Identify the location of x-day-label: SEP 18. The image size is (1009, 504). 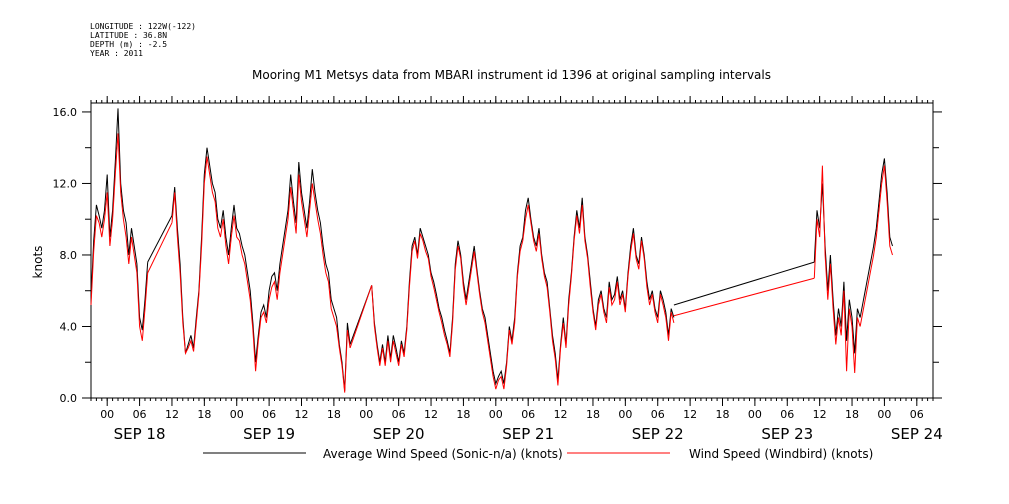
(140, 434).